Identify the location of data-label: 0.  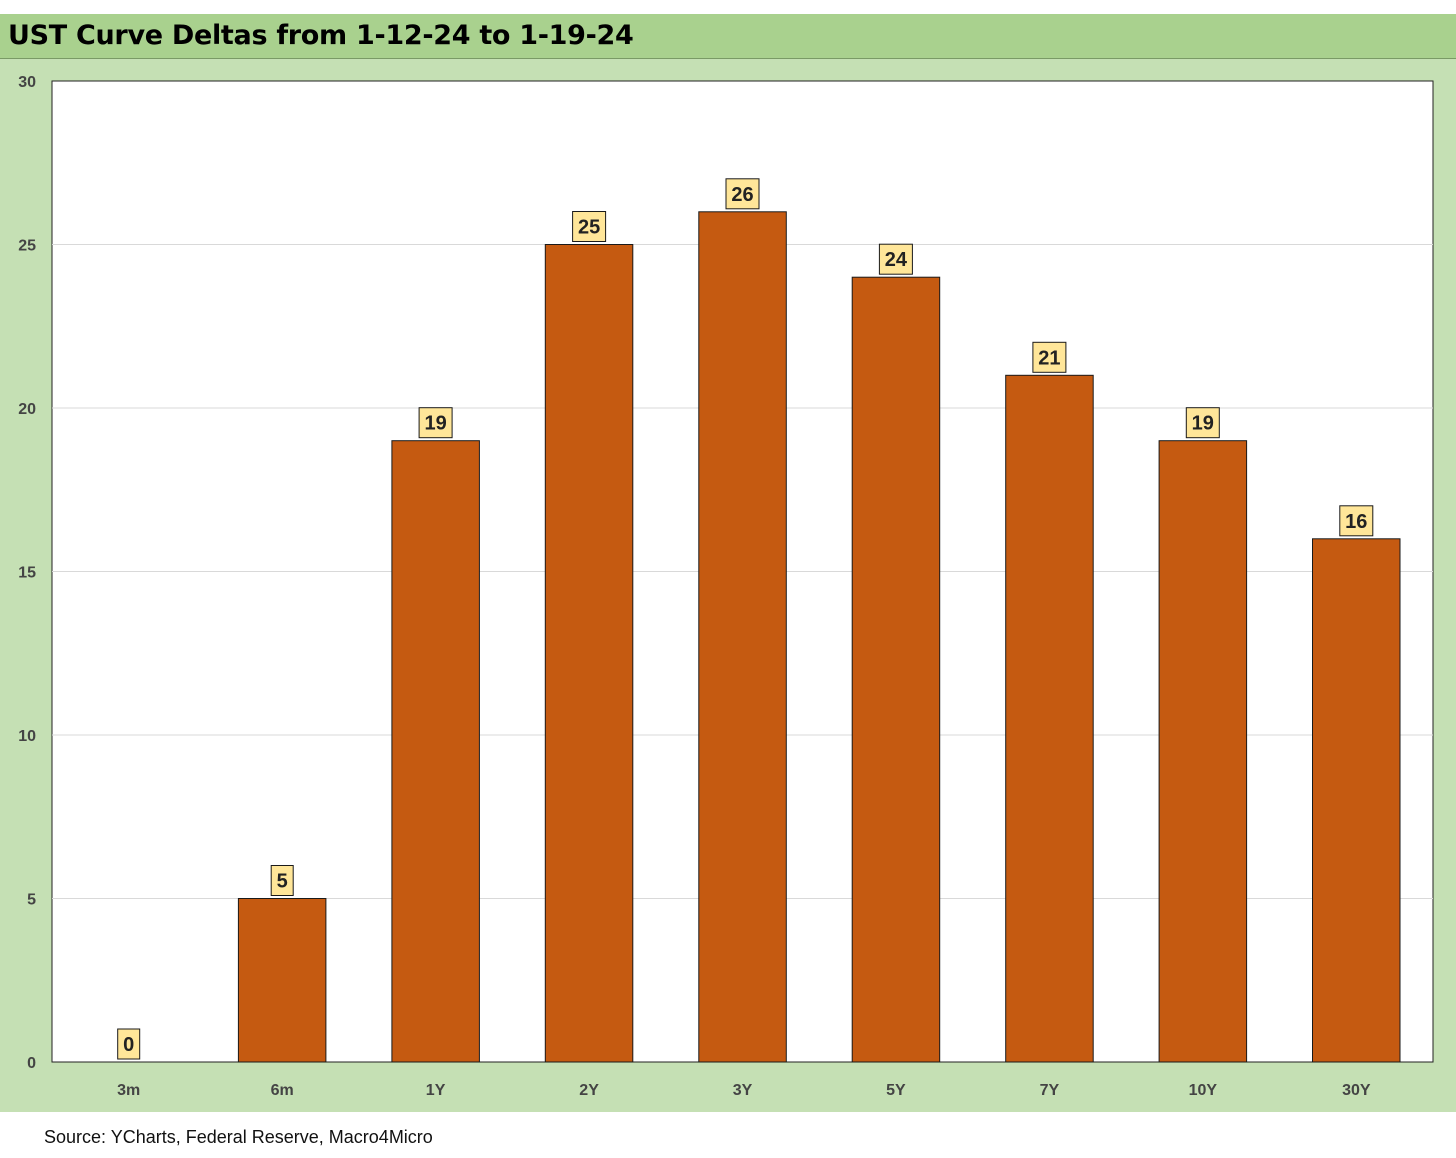
(128, 1045).